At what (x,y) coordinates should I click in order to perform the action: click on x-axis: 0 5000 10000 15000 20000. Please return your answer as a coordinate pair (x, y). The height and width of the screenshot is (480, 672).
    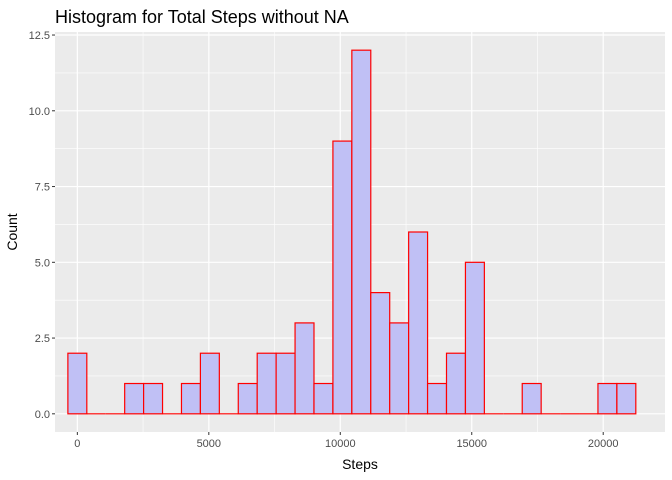
    Looking at the image, I should click on (346, 441).